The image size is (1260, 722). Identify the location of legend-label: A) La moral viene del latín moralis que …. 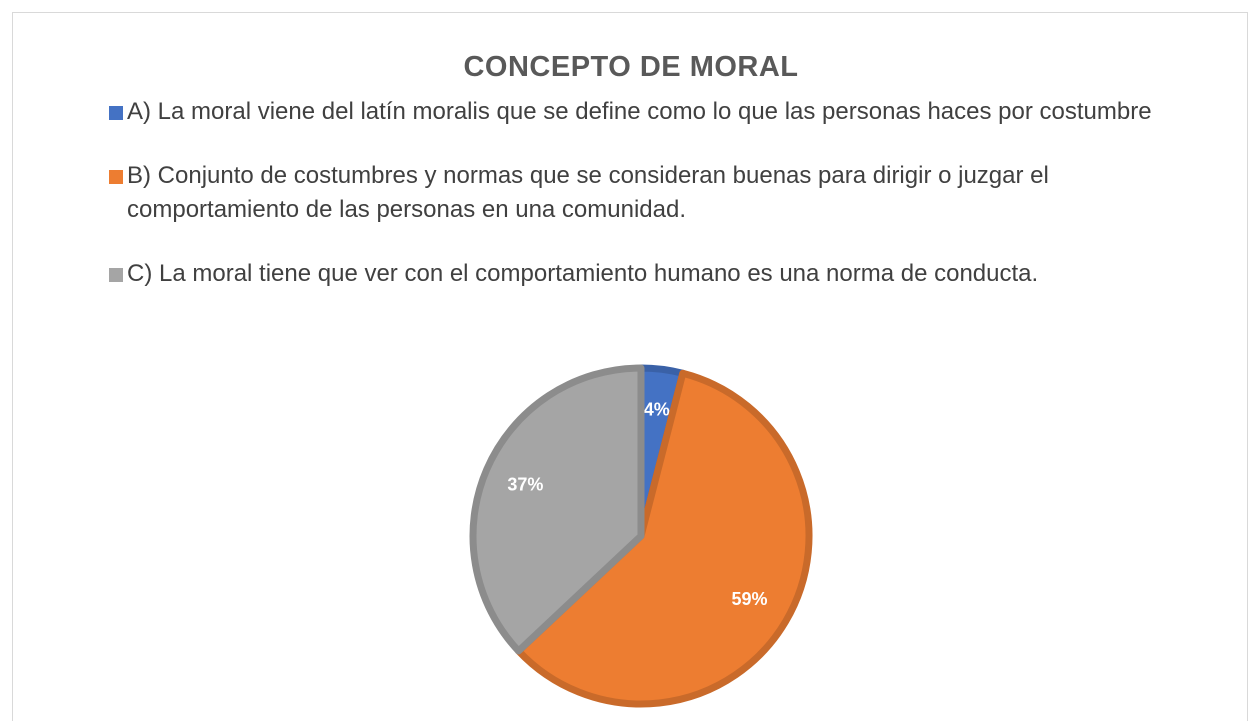
(639, 111).